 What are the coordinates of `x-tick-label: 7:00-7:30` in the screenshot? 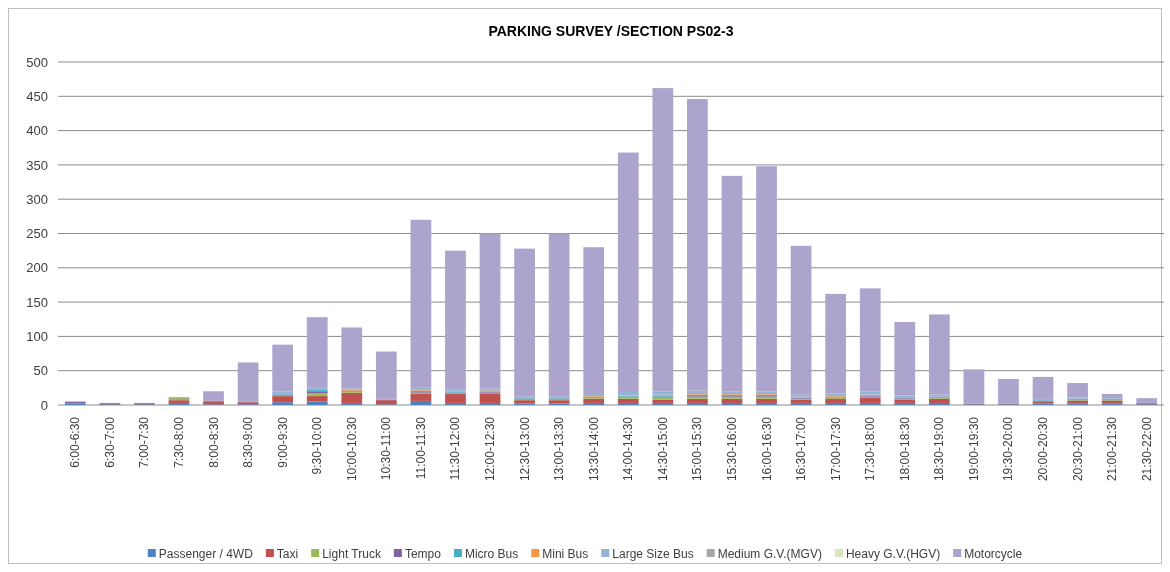 It's located at (144, 442).